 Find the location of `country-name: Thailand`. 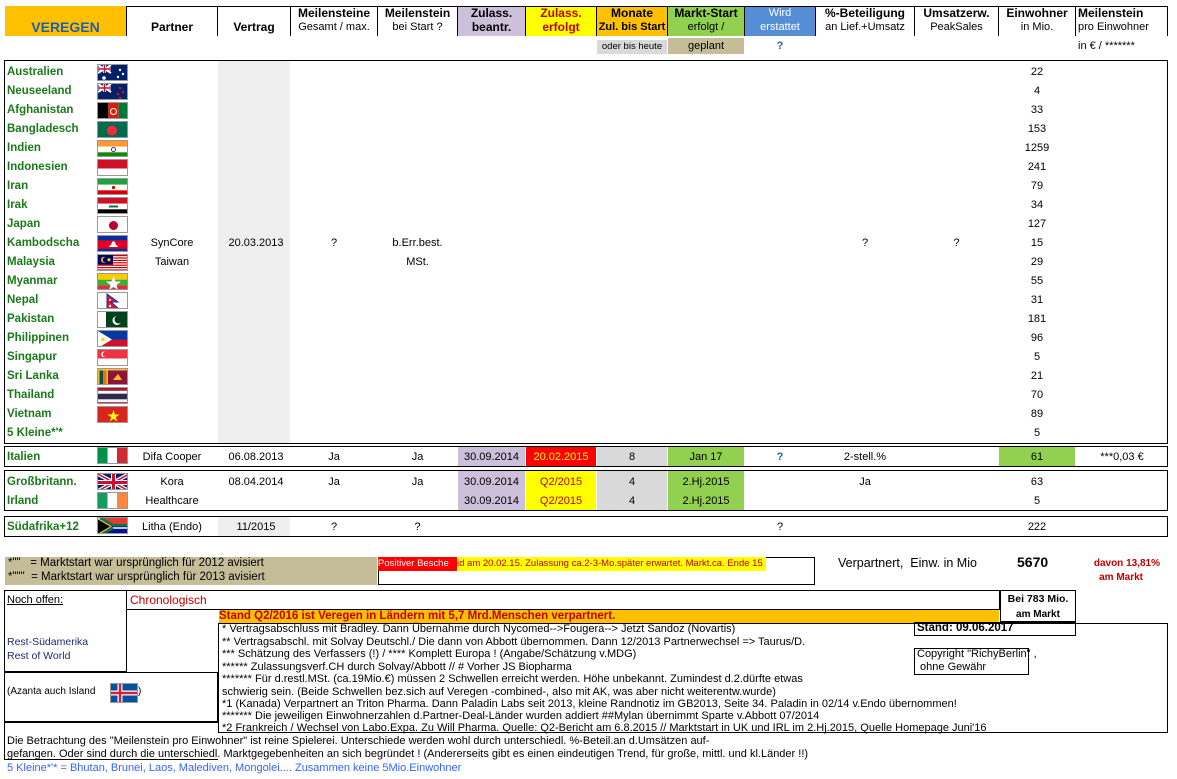

country-name: Thailand is located at coordinates (31, 395).